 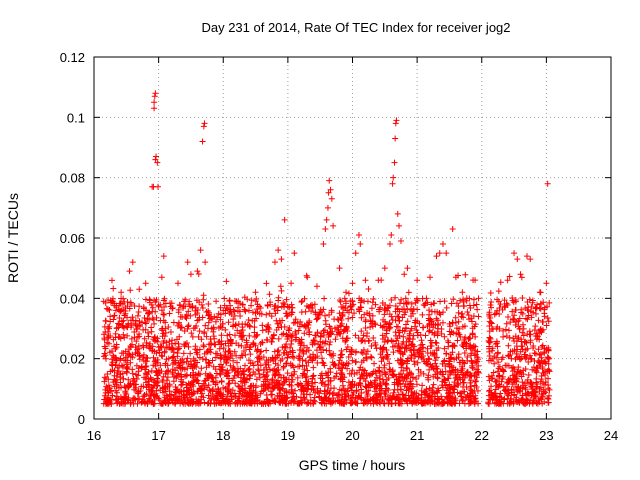 What do you see at coordinates (417, 435) in the screenshot?
I see `x-tick-label: 21` at bounding box center [417, 435].